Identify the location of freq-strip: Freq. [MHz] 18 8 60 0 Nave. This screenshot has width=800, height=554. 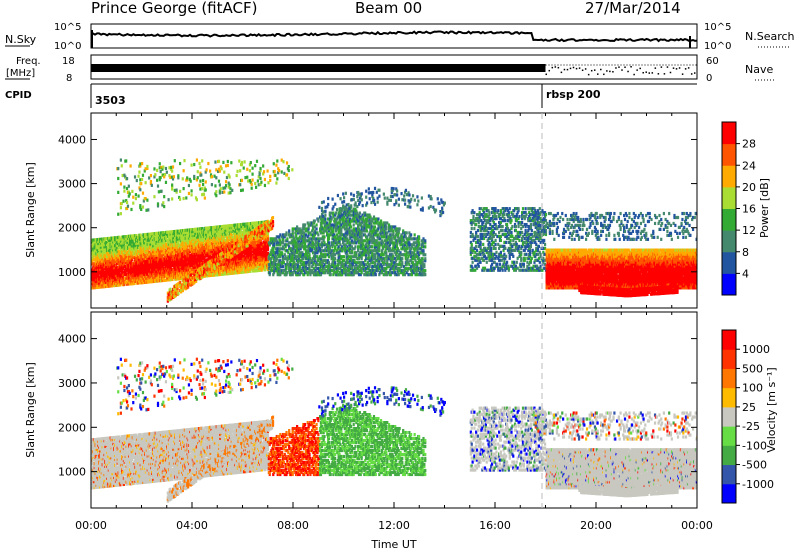
(390, 69).